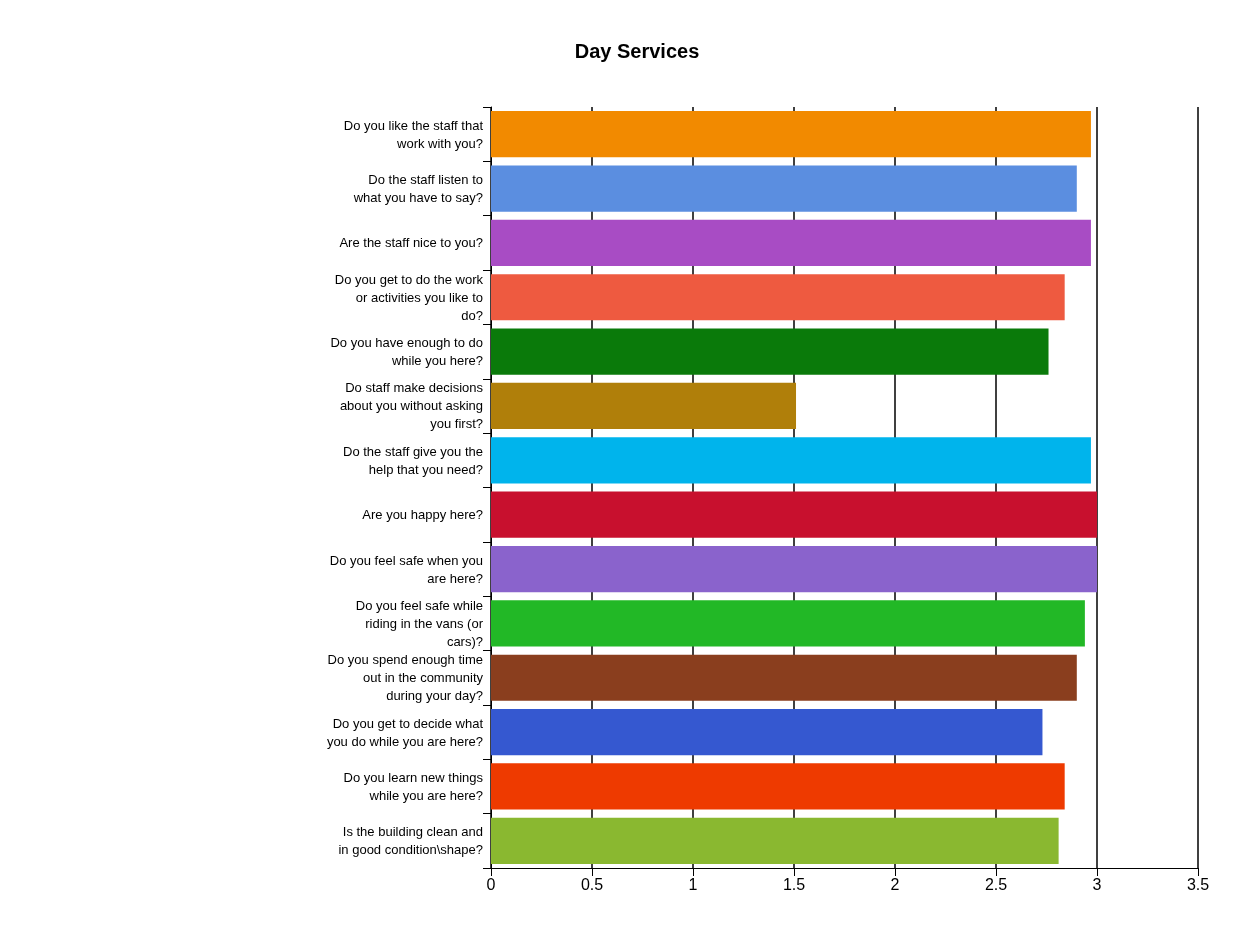 The image size is (1254, 939). Describe the element at coordinates (794, 884) in the screenshot. I see `x-tick-label: 1.5` at that location.